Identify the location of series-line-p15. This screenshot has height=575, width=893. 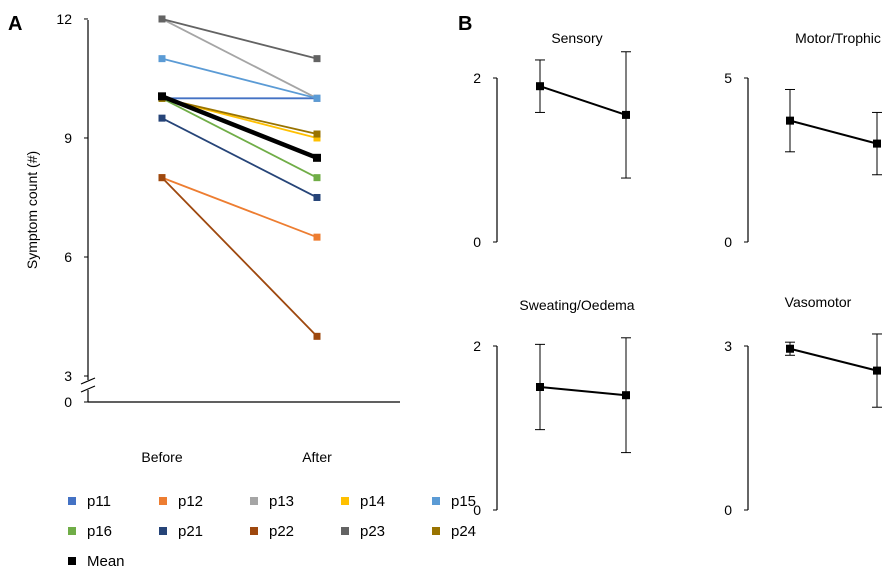
(239, 78).